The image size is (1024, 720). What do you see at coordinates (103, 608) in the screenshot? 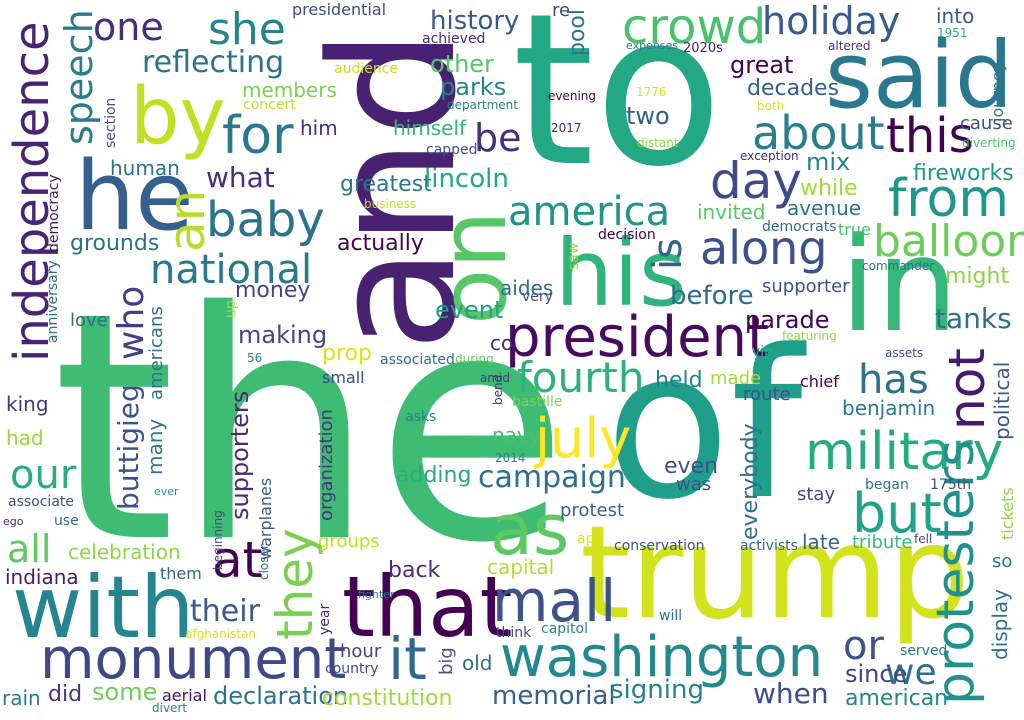
I see `word-with: with` at bounding box center [103, 608].